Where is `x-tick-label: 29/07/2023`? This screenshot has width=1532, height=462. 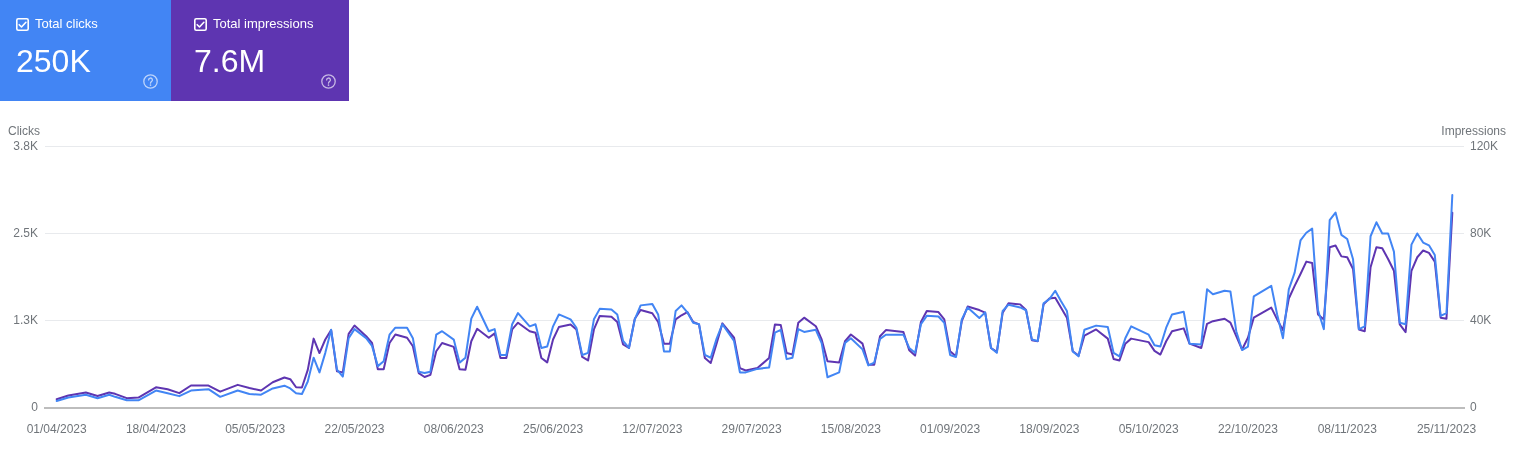 x-tick-label: 29/07/2023 is located at coordinates (751, 428).